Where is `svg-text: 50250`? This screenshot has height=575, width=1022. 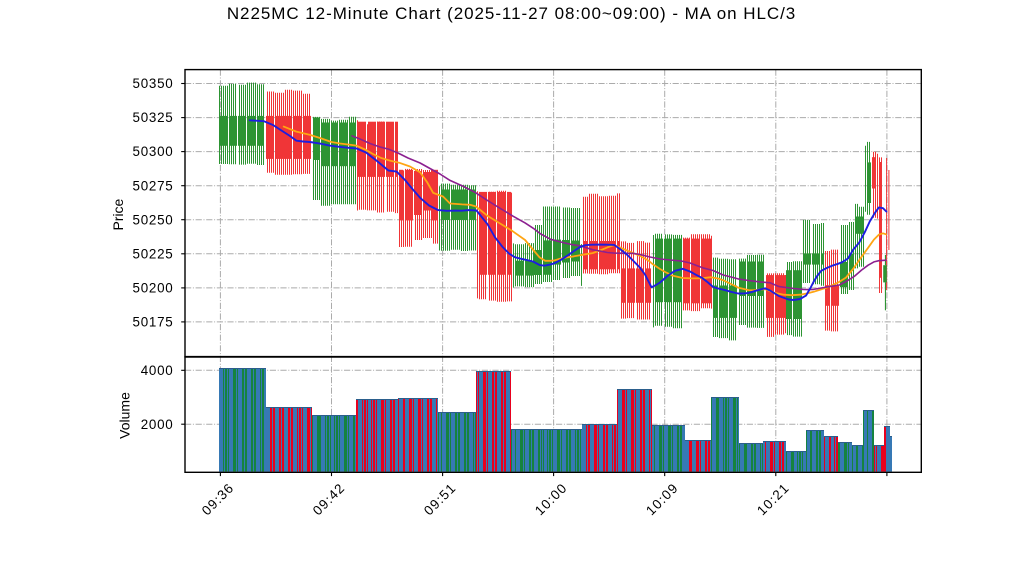 svg-text: 50250 is located at coordinates (153, 219).